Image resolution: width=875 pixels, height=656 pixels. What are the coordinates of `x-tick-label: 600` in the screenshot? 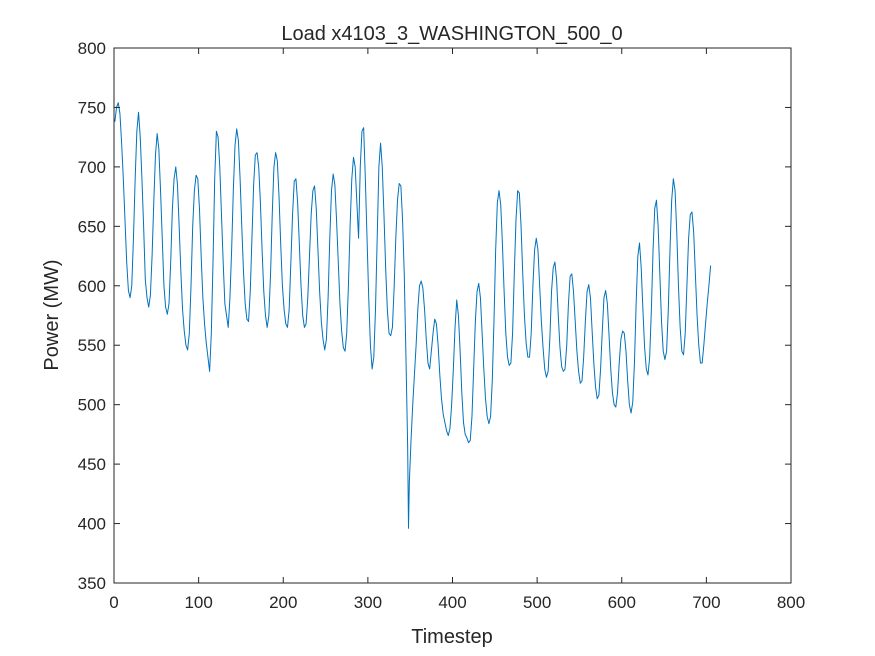 It's located at (622, 602).